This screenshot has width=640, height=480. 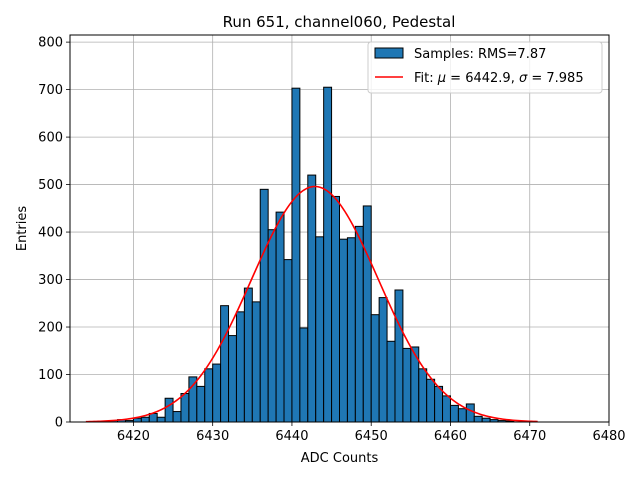 What do you see at coordinates (340, 458) in the screenshot?
I see `x-axis-title: ADC Counts` at bounding box center [340, 458].